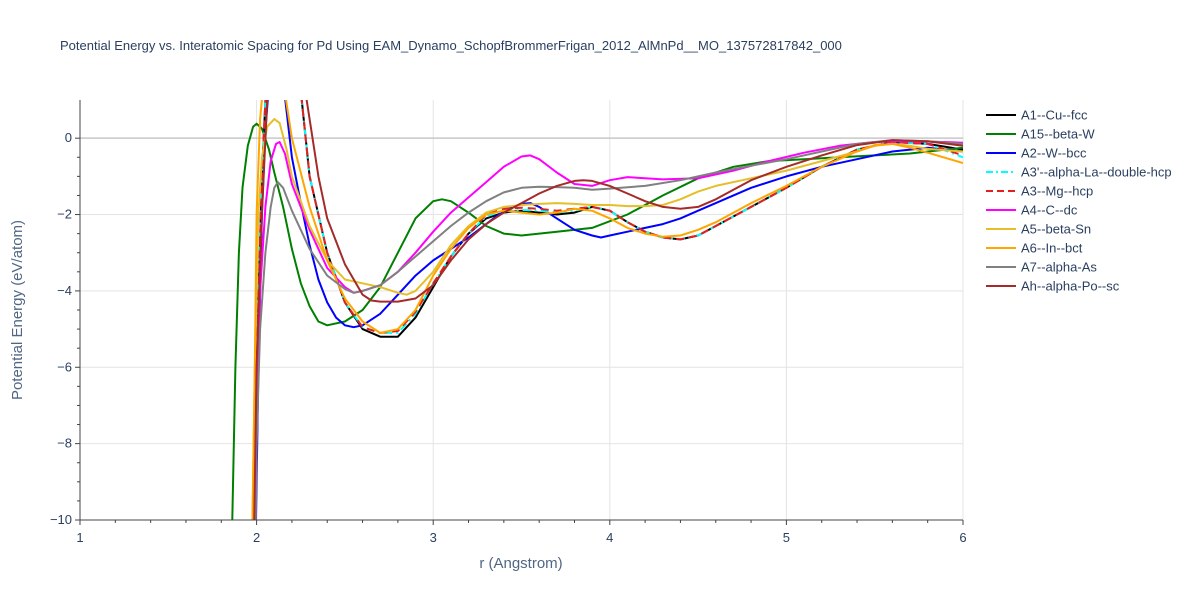 Image resolution: width=1200 pixels, height=600 pixels. What do you see at coordinates (68, 137) in the screenshot?
I see `y-tick-label: 0` at bounding box center [68, 137].